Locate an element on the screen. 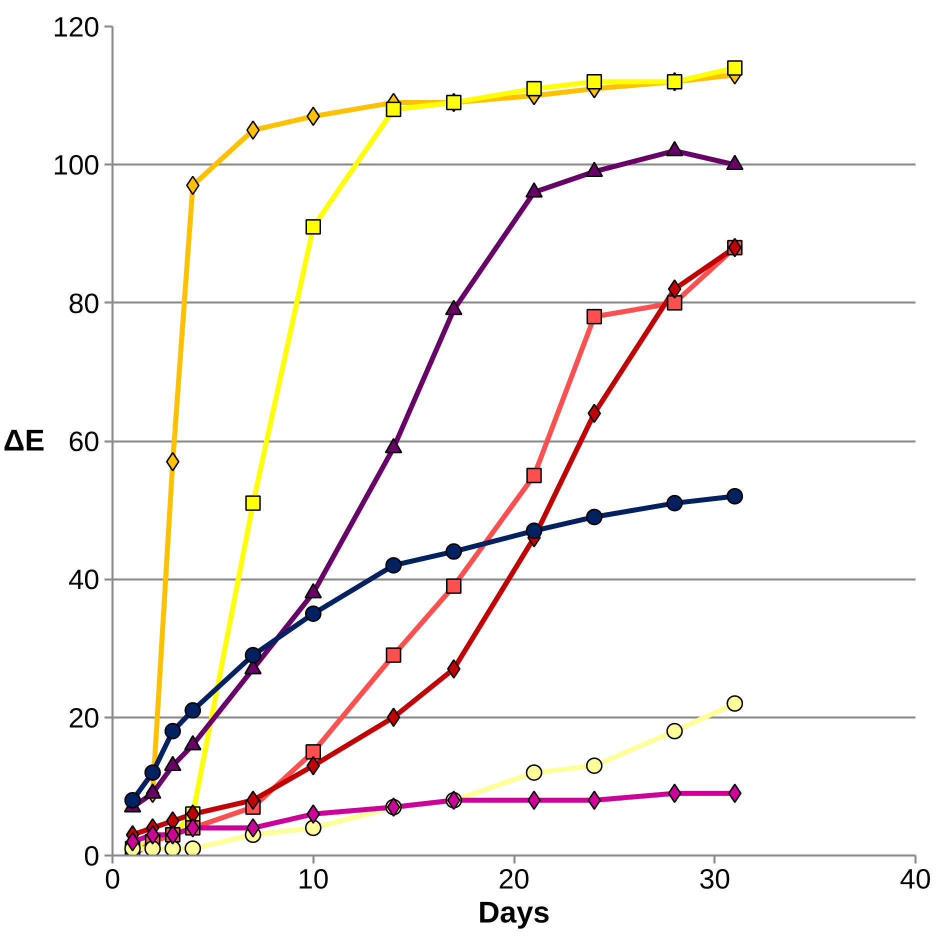 The image size is (949, 940). y-axis-title: ΔE is located at coordinates (24, 441).